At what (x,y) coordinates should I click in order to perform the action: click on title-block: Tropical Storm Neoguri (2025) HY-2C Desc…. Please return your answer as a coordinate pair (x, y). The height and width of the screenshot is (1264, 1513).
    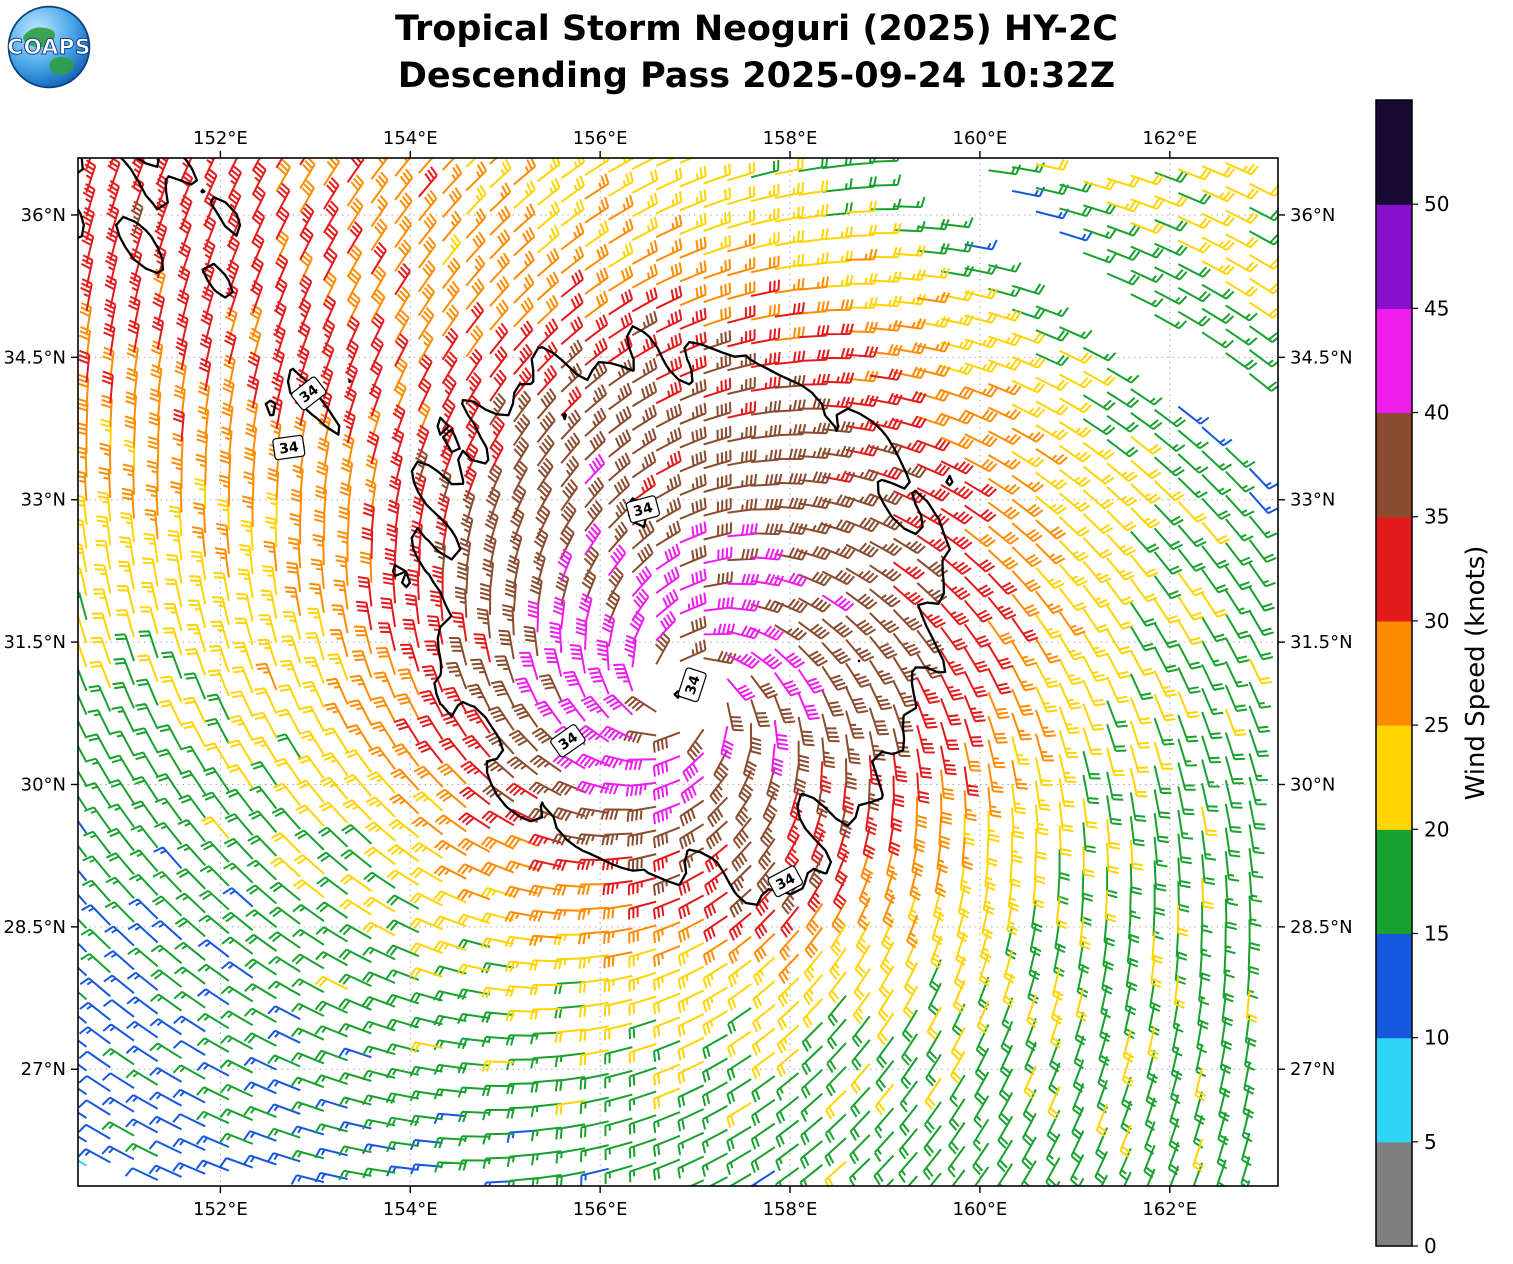
    Looking at the image, I should click on (756, 52).